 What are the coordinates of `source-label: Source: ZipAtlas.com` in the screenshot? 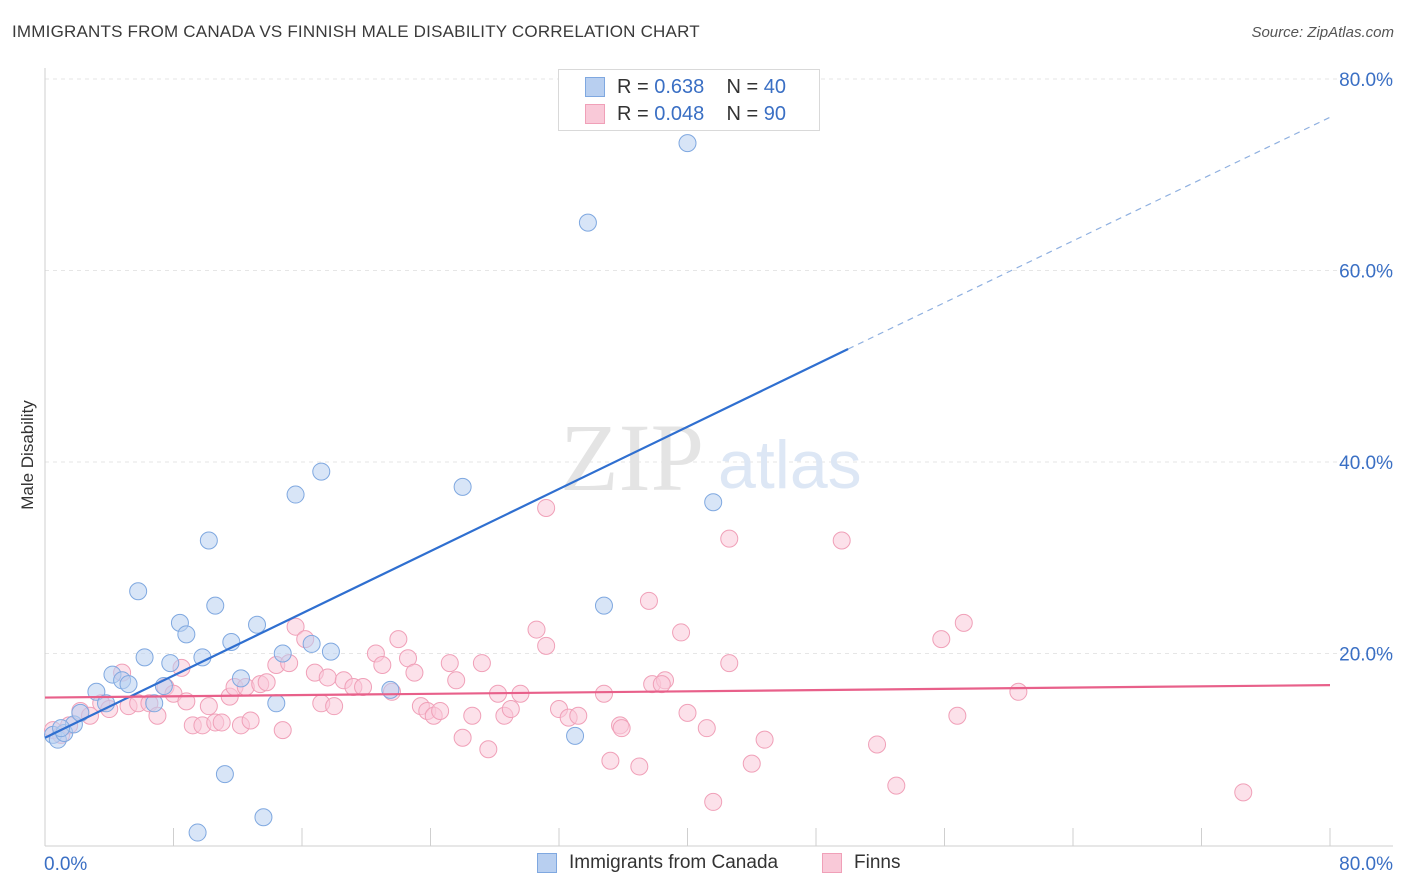 It's located at (1322, 32).